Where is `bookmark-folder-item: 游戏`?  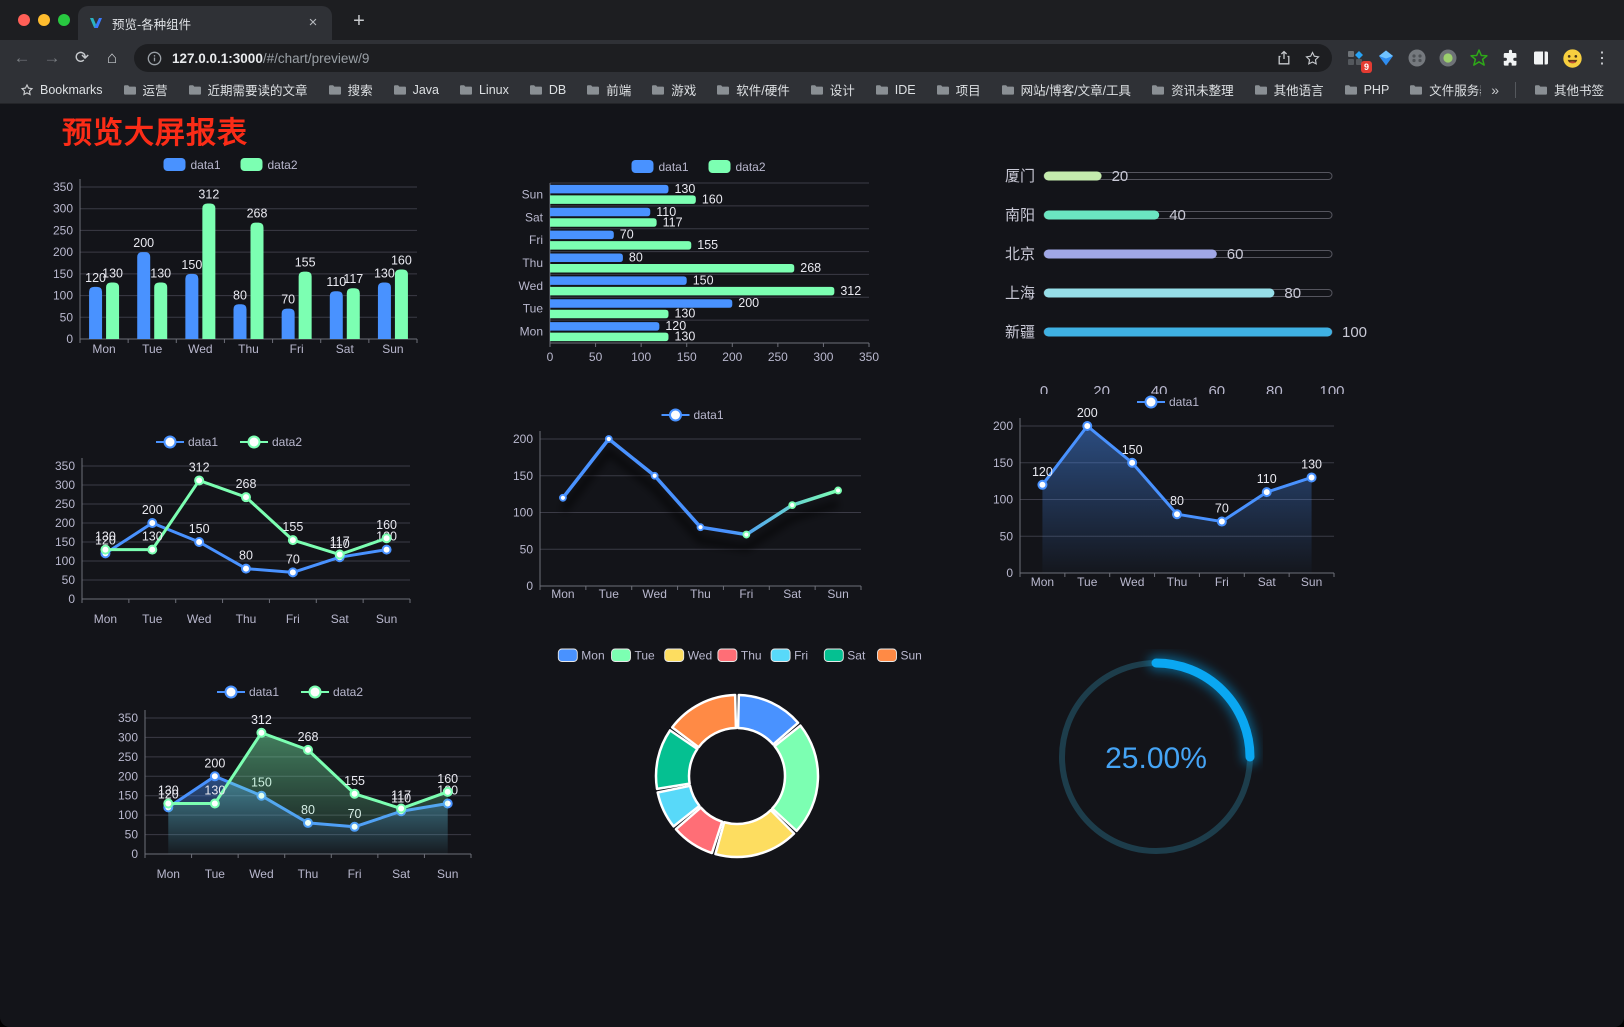 bookmark-folder-item: 游戏 is located at coordinates (673, 89).